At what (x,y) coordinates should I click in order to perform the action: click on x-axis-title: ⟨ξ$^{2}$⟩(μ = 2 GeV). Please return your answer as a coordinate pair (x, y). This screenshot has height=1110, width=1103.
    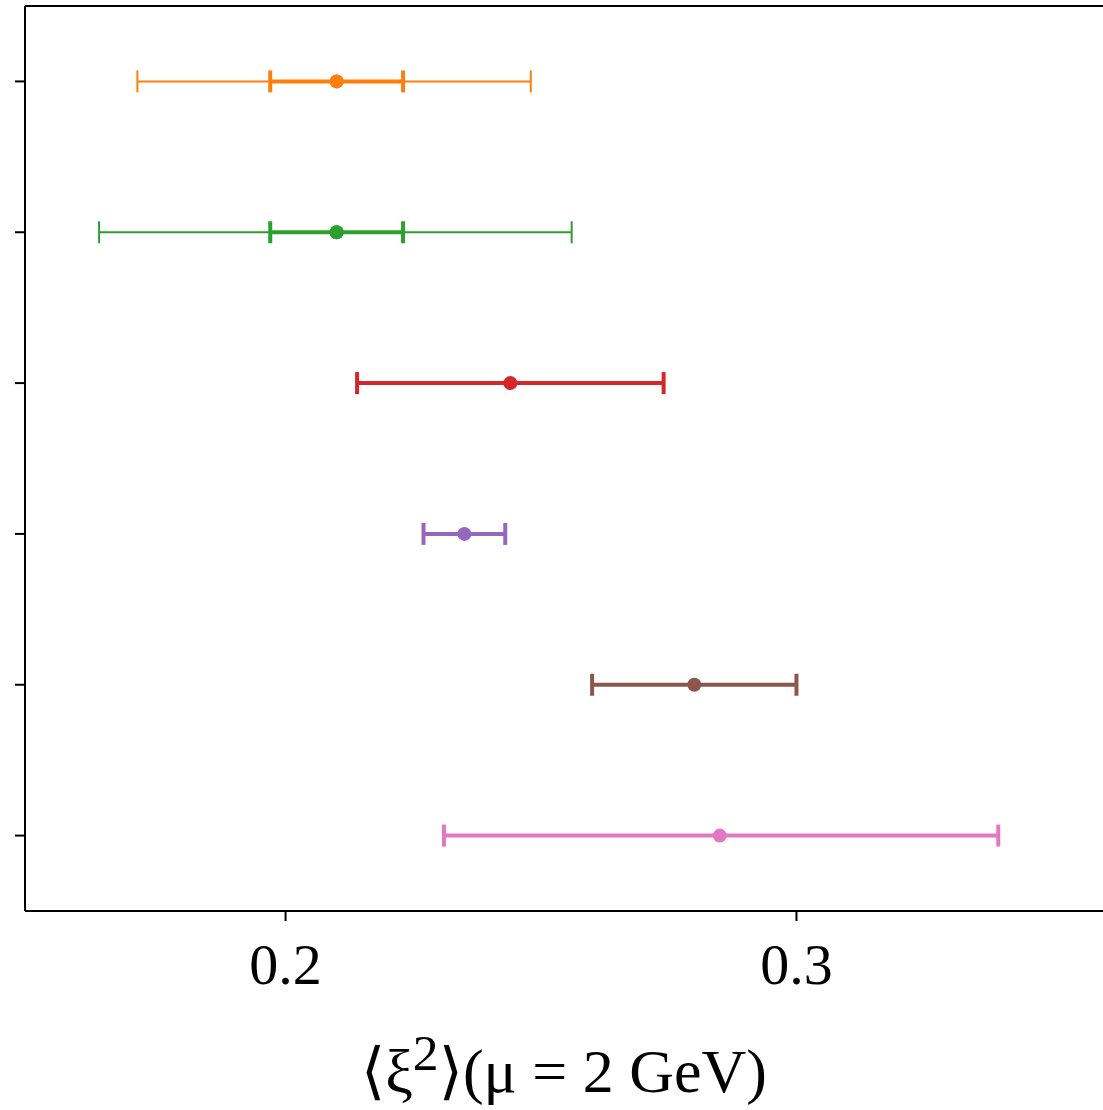
    Looking at the image, I should click on (564, 1065).